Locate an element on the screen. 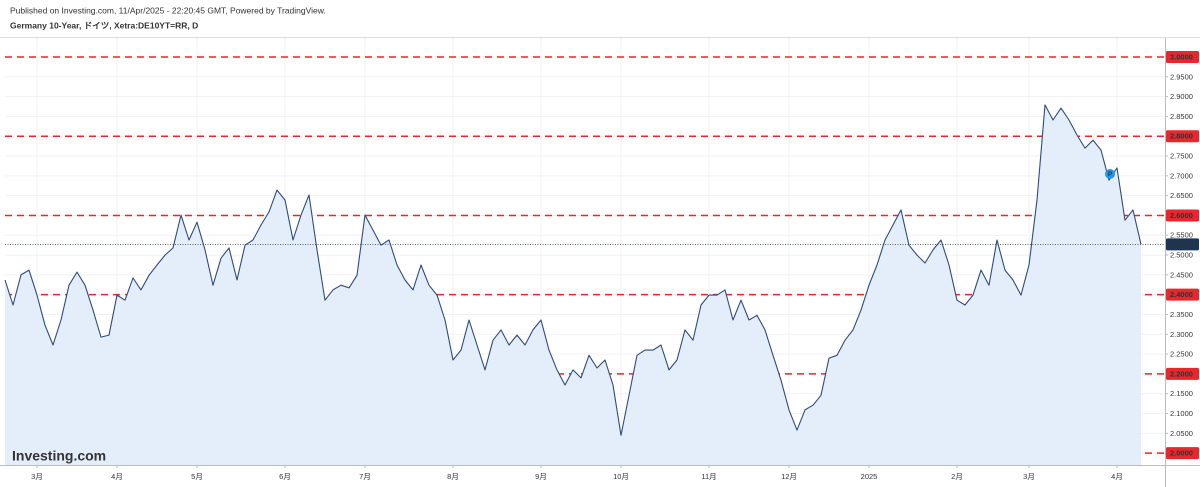 Image resolution: width=1200 pixels, height=487 pixels. y-tick-label: 2.7500 is located at coordinates (1181, 156).